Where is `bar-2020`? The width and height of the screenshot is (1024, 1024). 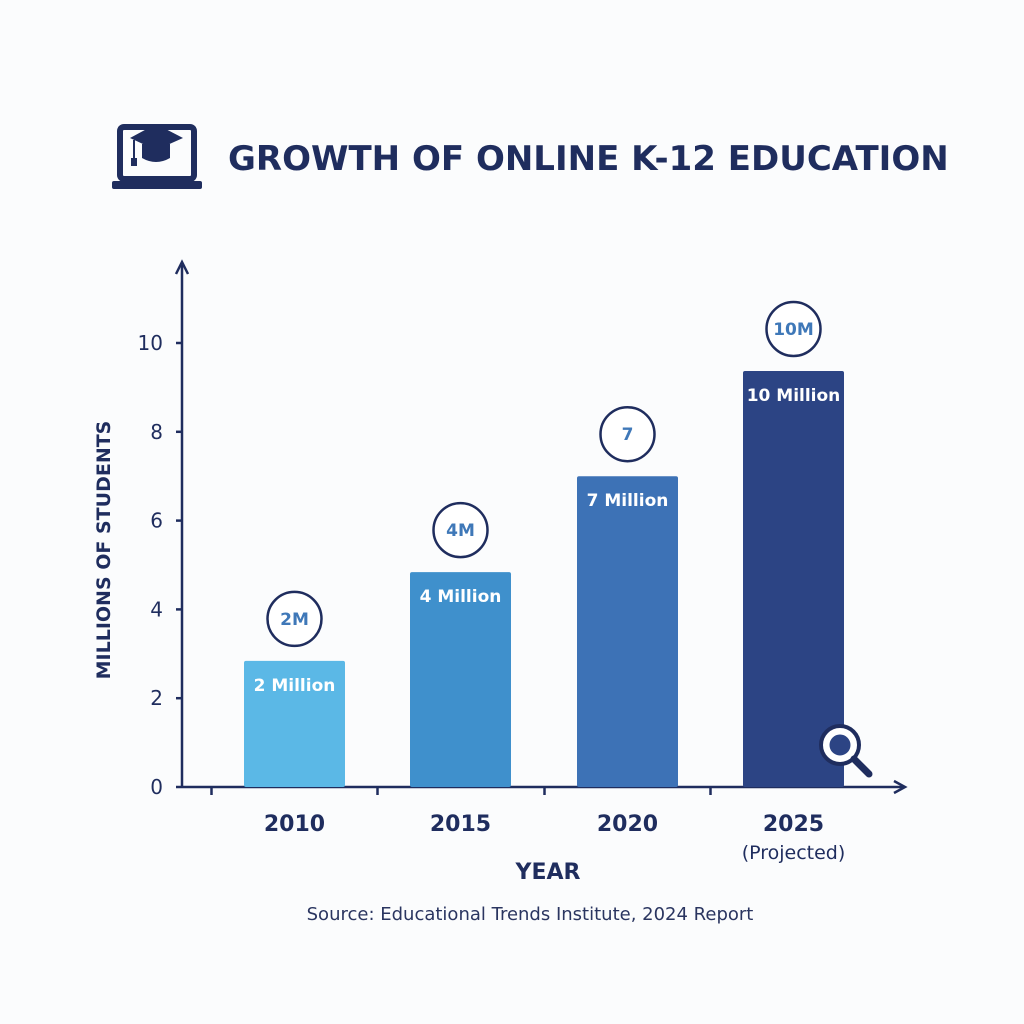
bar-2020 is located at coordinates (627, 631).